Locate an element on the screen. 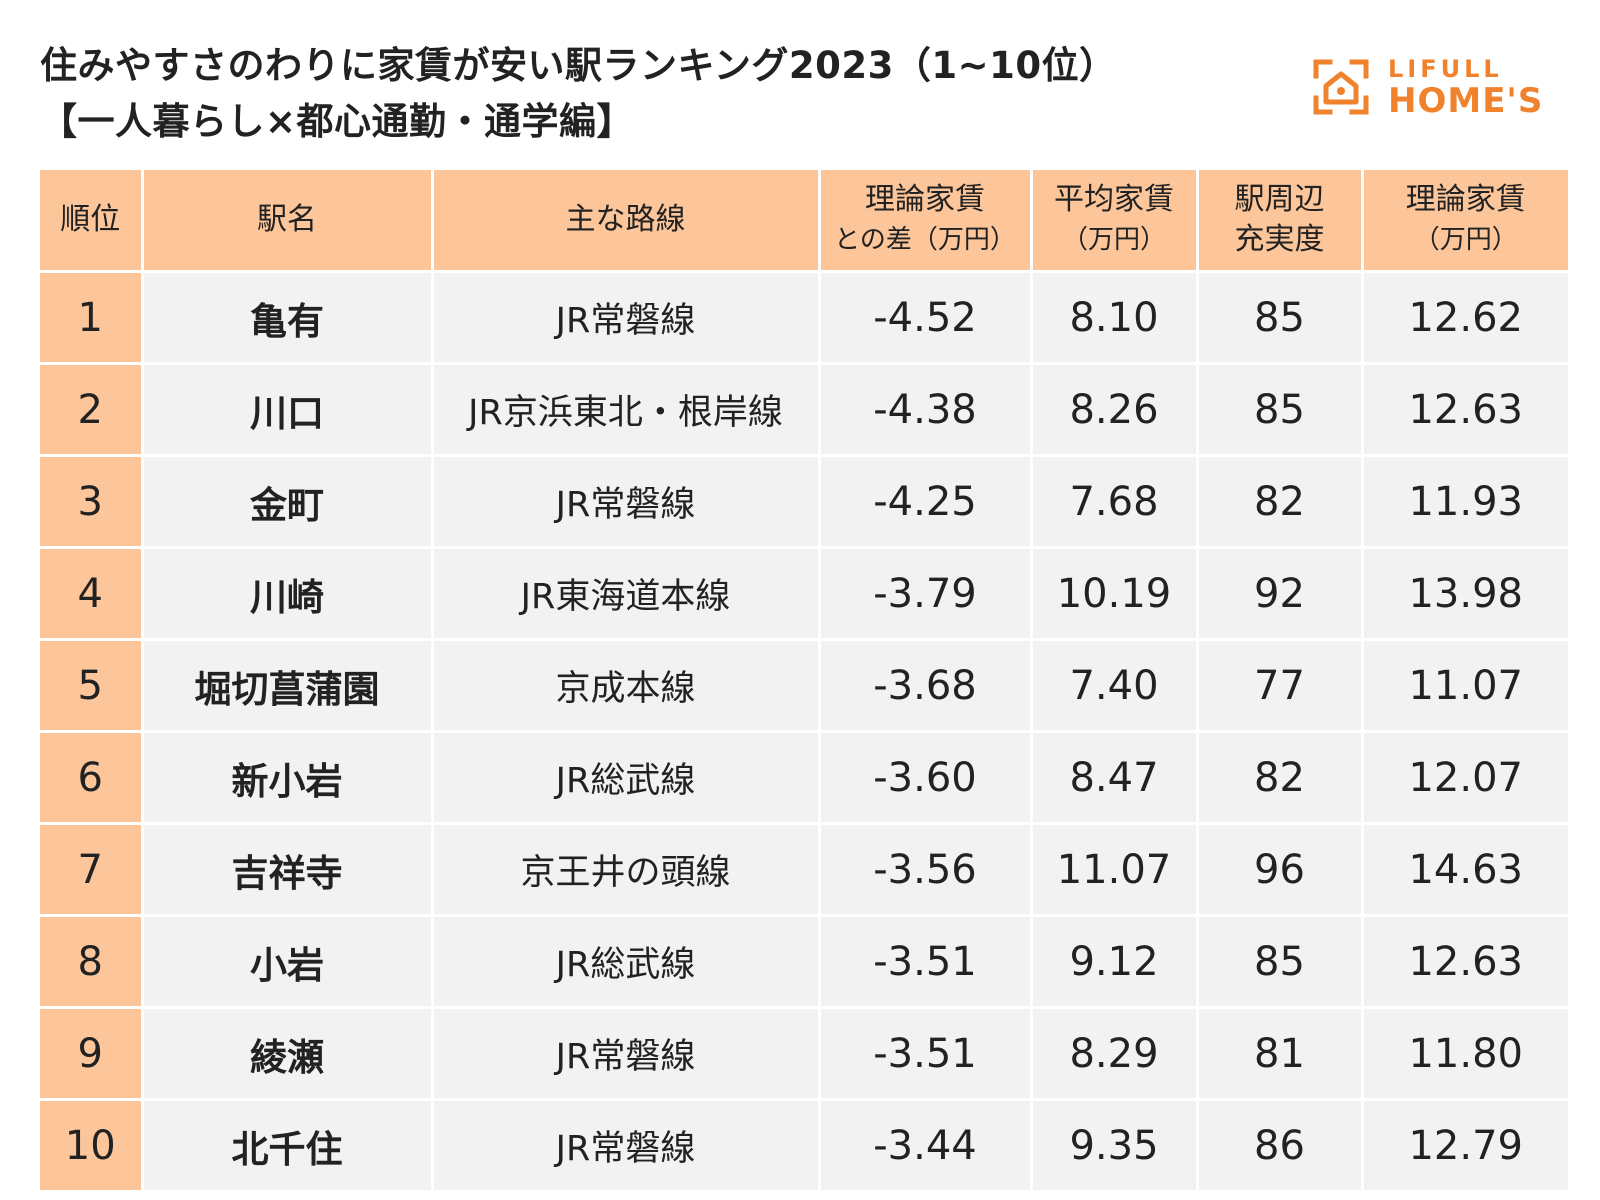  rank-cell: 10 is located at coordinates (92, 1146).